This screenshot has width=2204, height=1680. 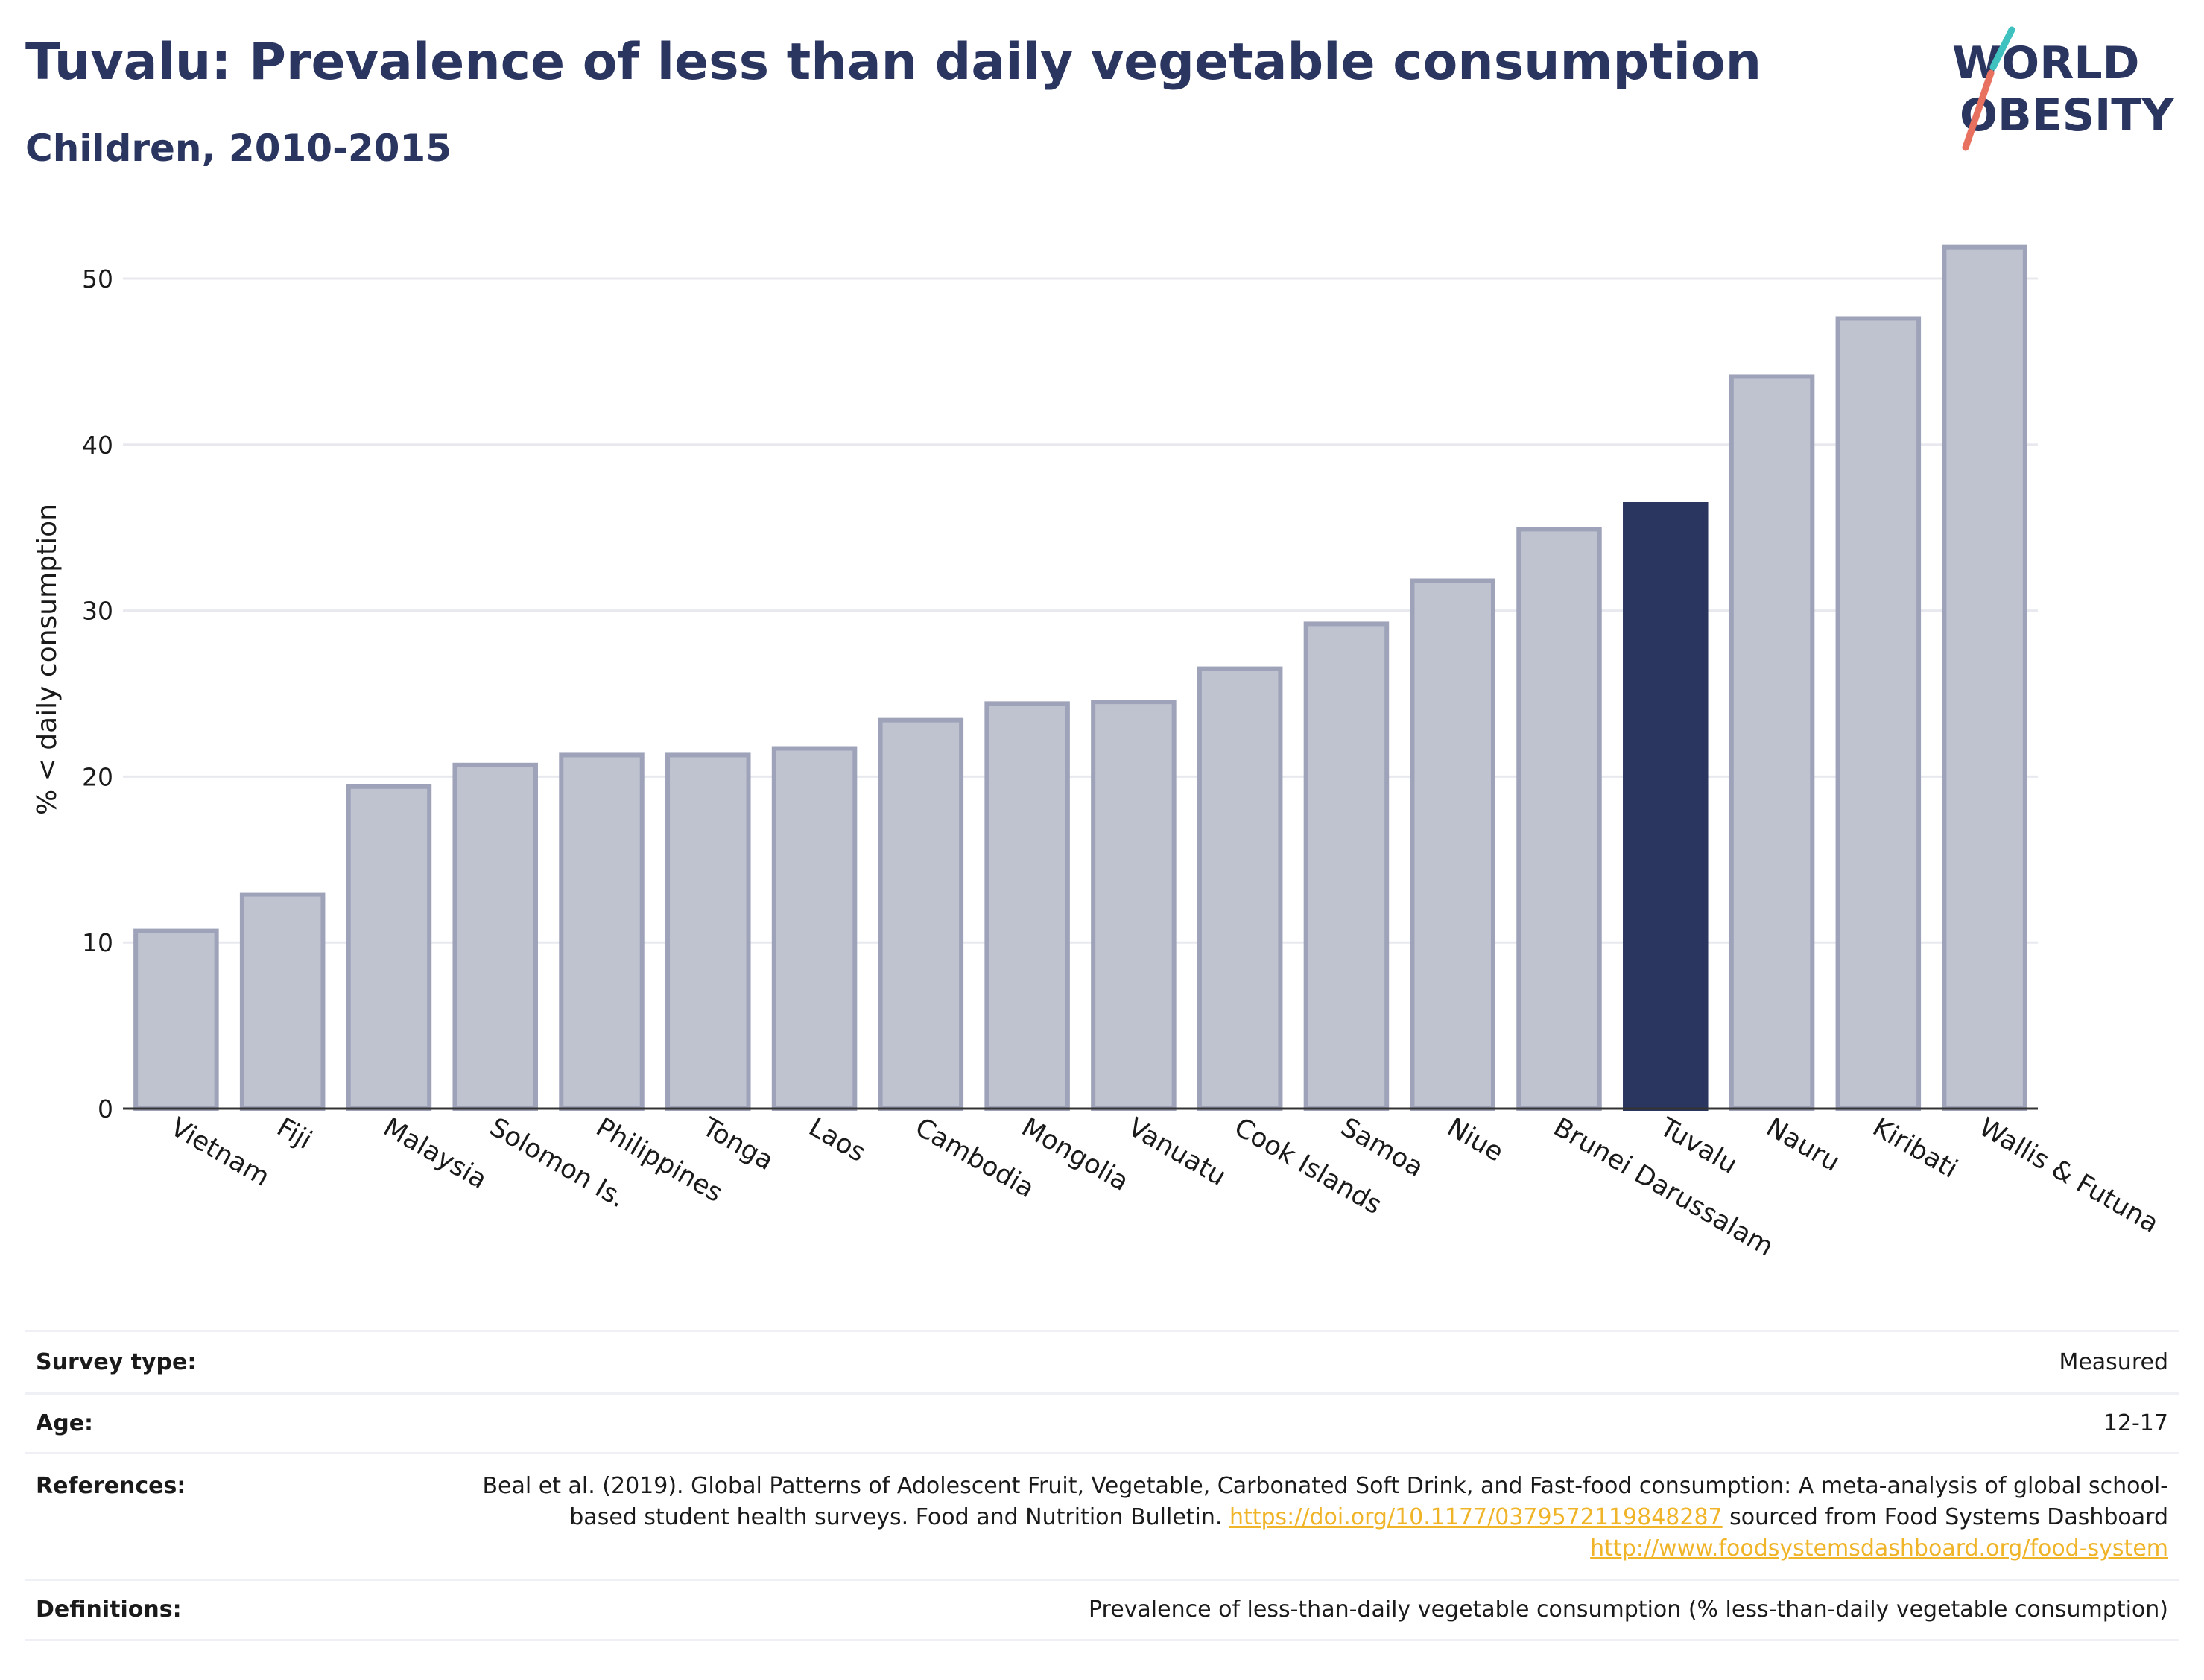 I want to click on x-tick-label: Nauru, so click(x=1803, y=1145).